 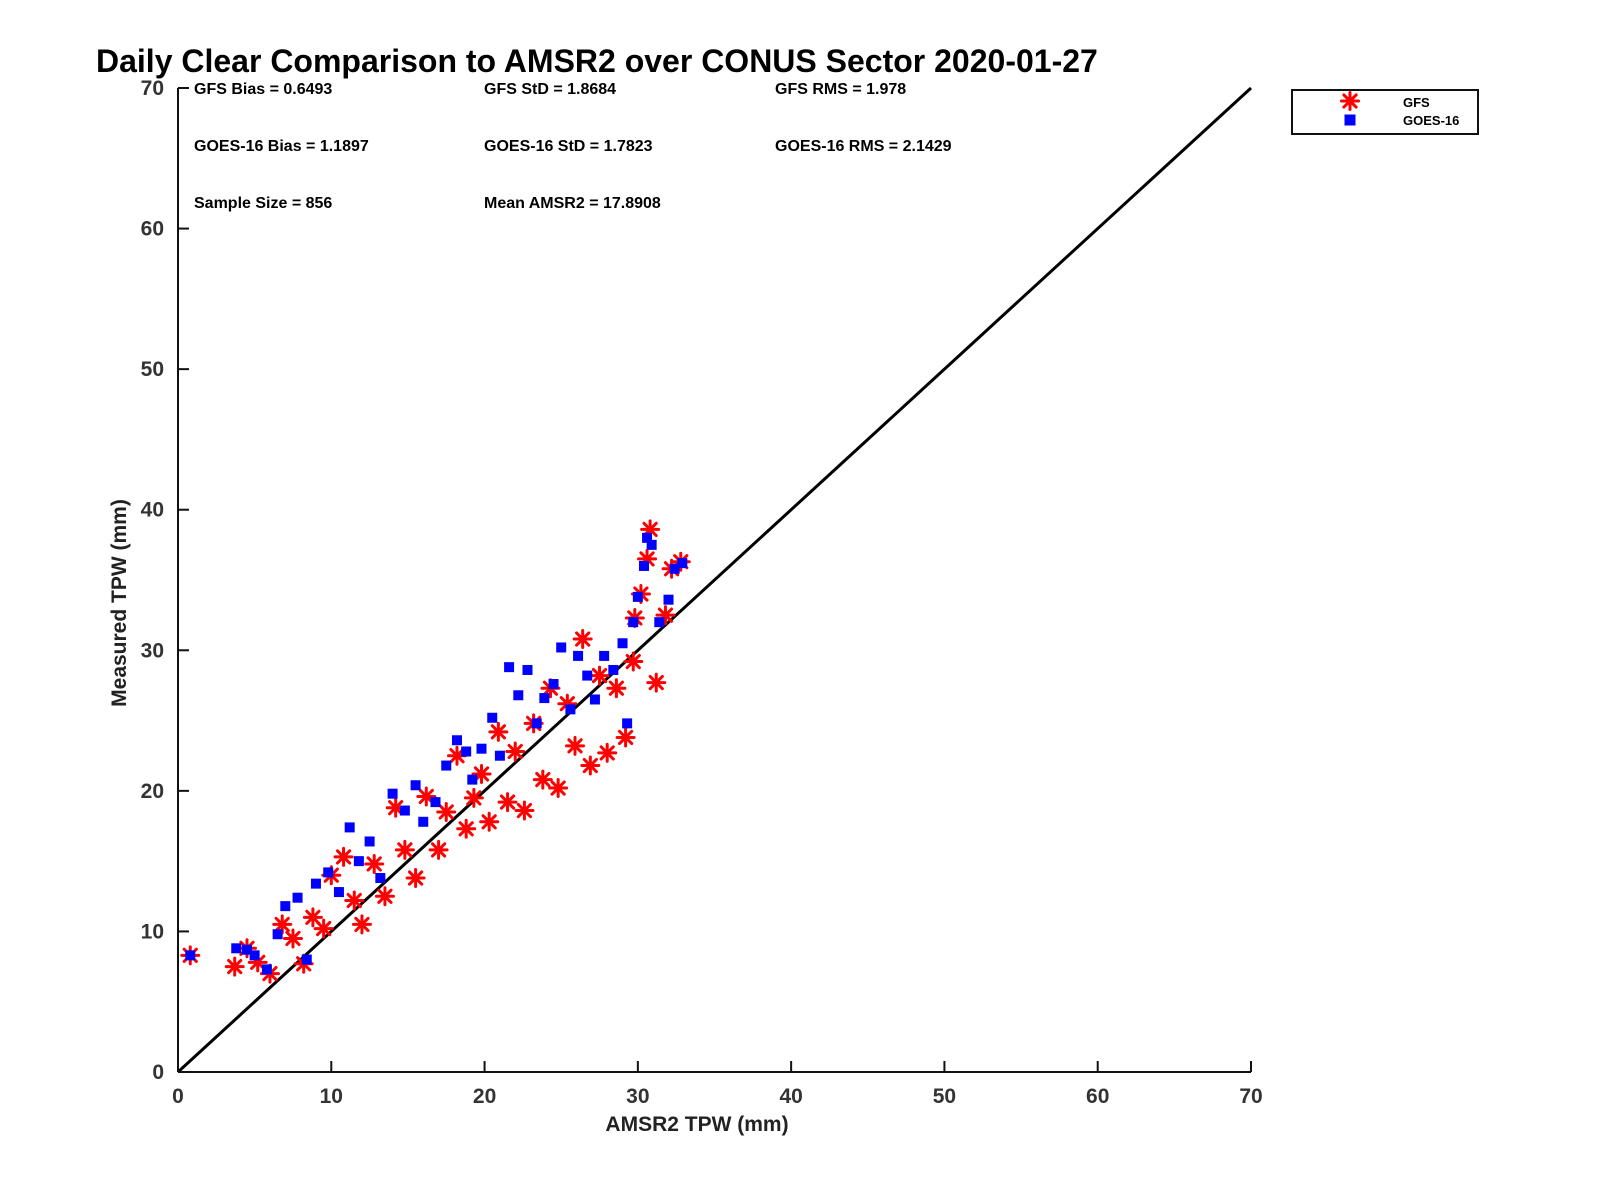 What do you see at coordinates (696, 1124) in the screenshot?
I see `x-axis-label: AMSR2 TPW (mm)` at bounding box center [696, 1124].